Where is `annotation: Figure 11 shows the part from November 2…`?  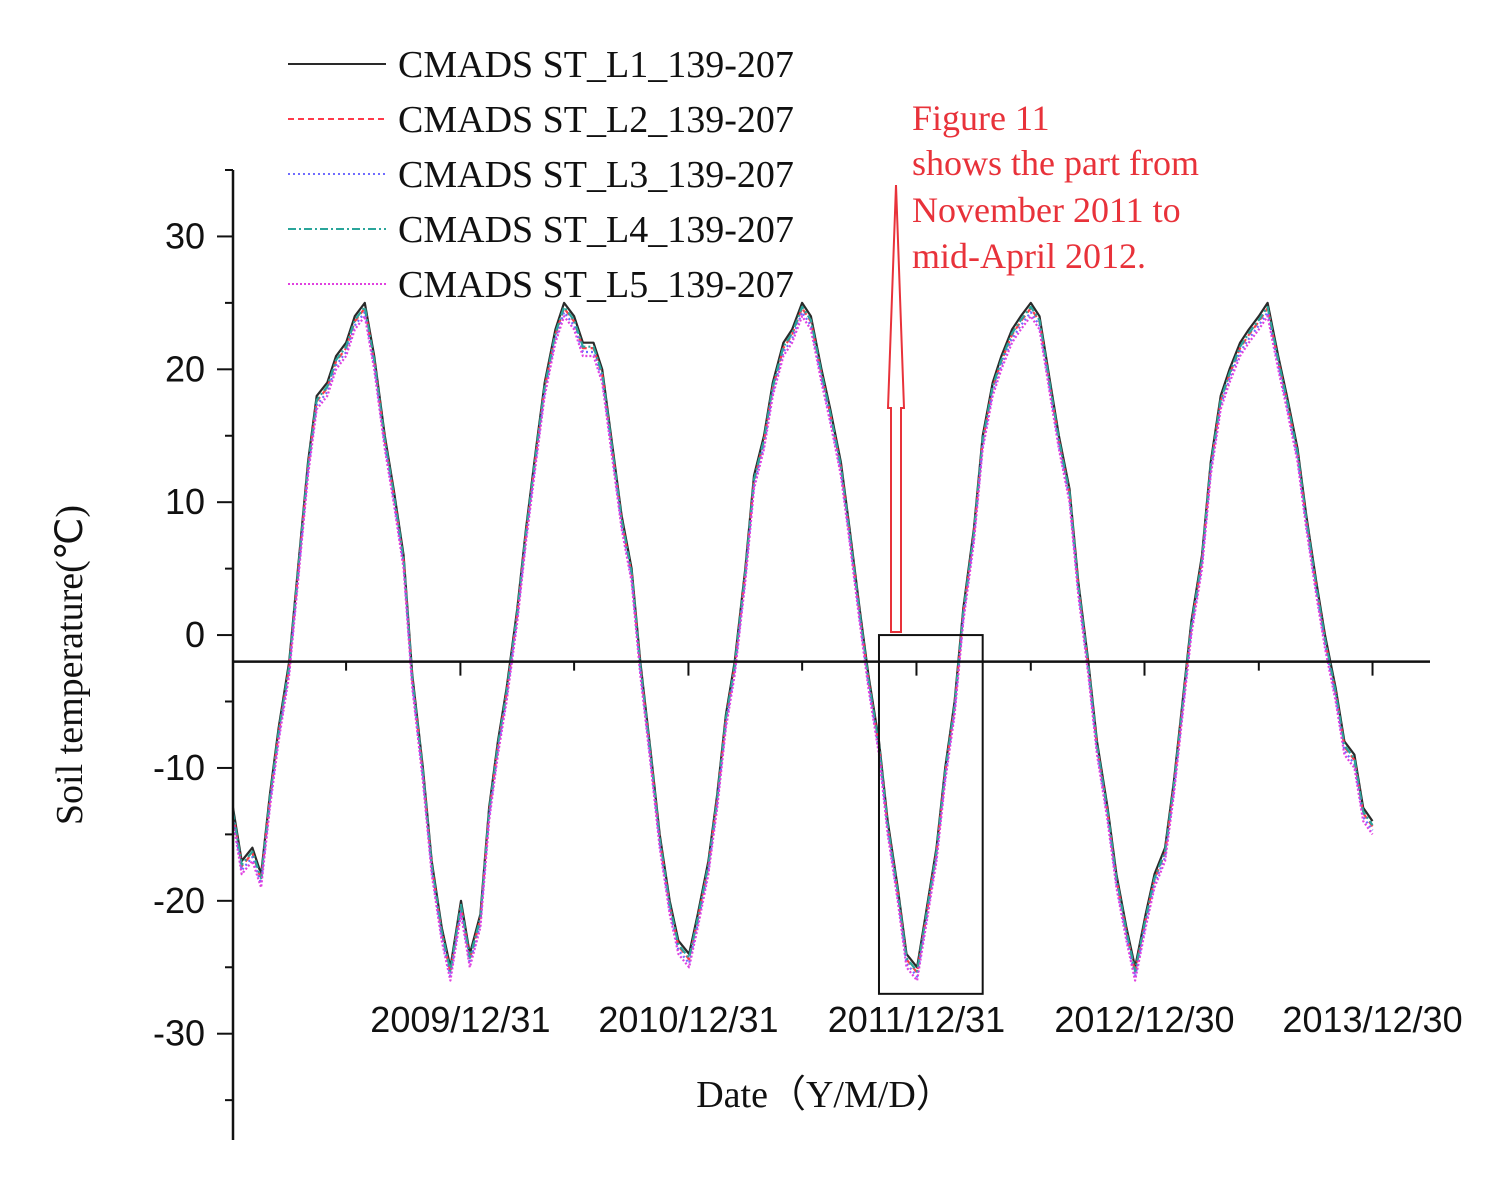
annotation: Figure 11 shows the part from November 2… is located at coordinates (1042, 365).